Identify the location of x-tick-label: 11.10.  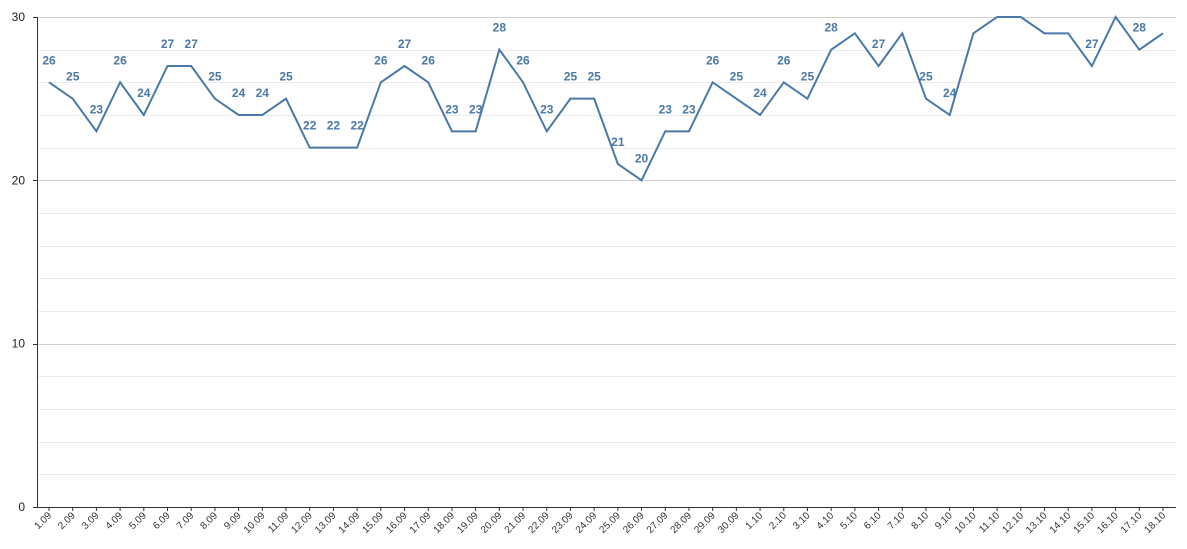
(989, 522).